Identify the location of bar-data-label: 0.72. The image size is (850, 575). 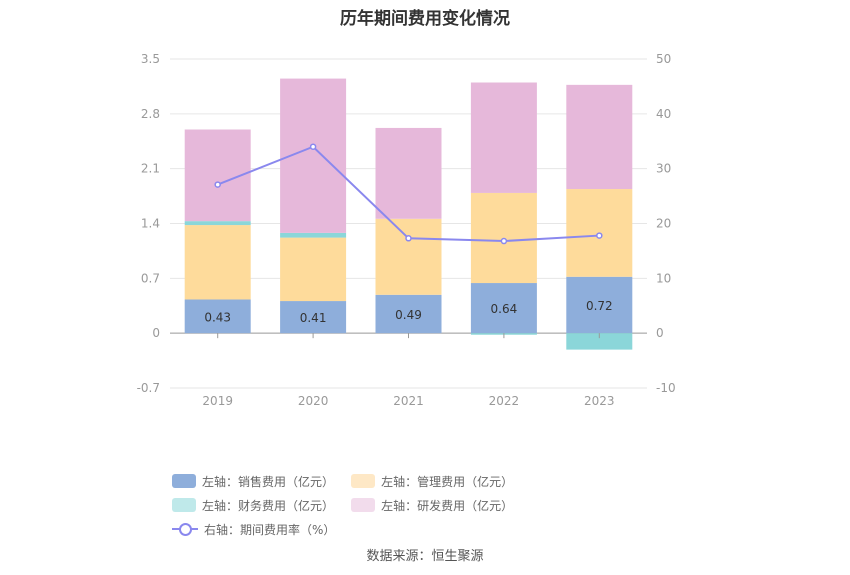
(599, 306).